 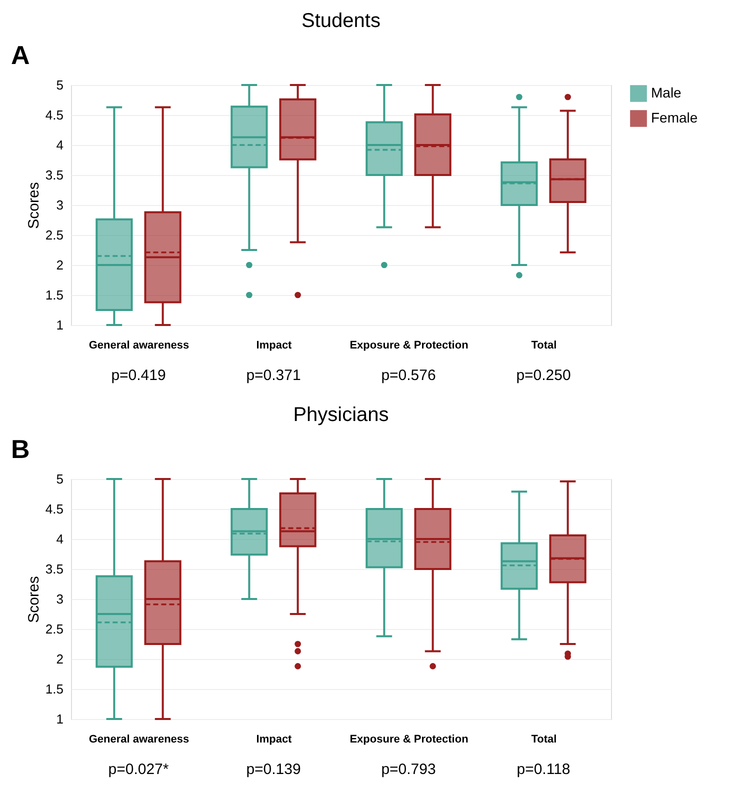 I want to click on text: p=0.118, so click(x=543, y=769).